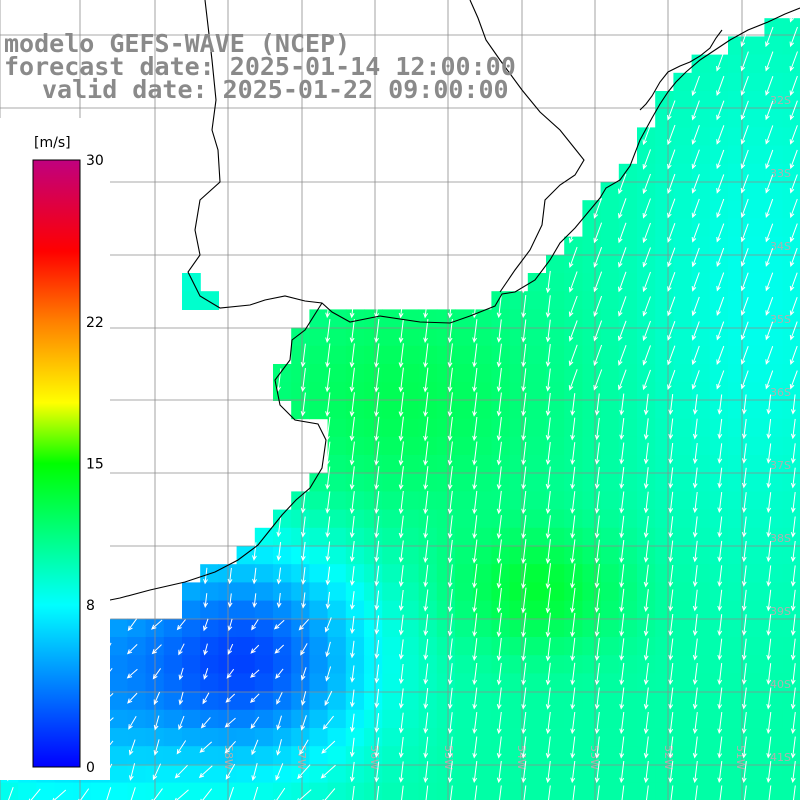  I want to click on lon-label: 60W, so click(80, 757).